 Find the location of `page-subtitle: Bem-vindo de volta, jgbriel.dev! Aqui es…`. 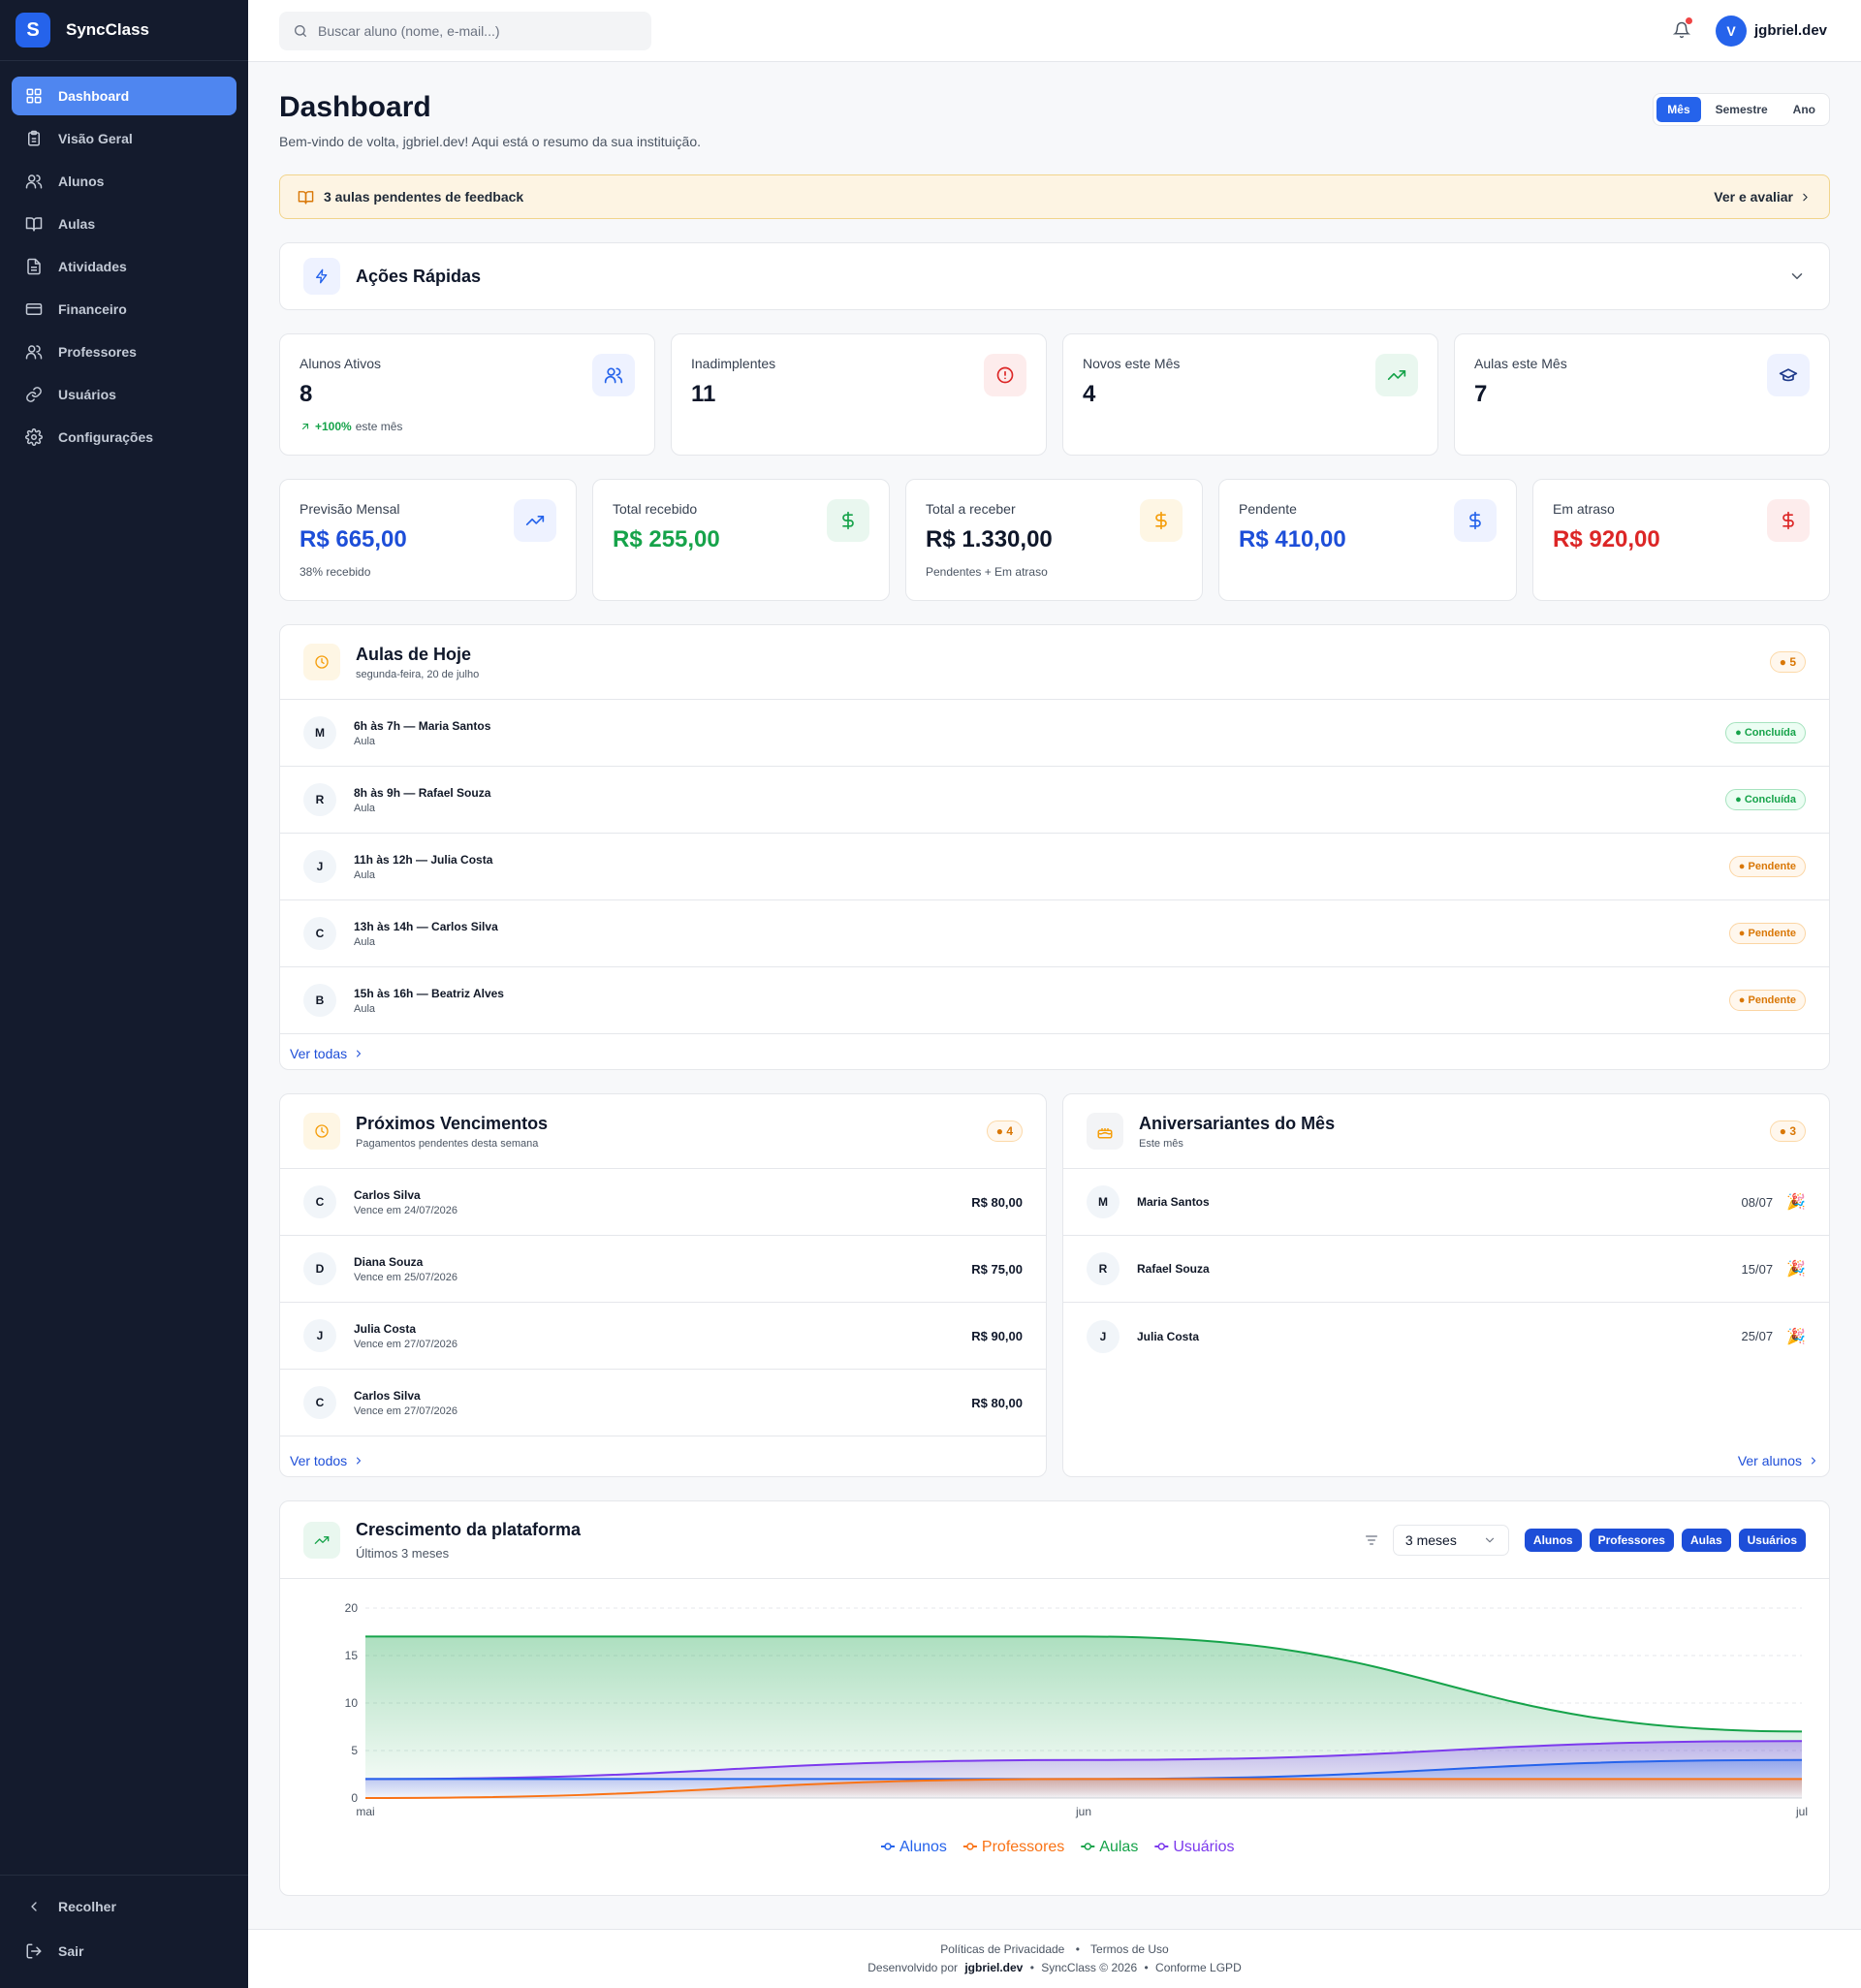

page-subtitle: Bem-vindo de volta, jgbriel.dev! Aqui es… is located at coordinates (490, 141).